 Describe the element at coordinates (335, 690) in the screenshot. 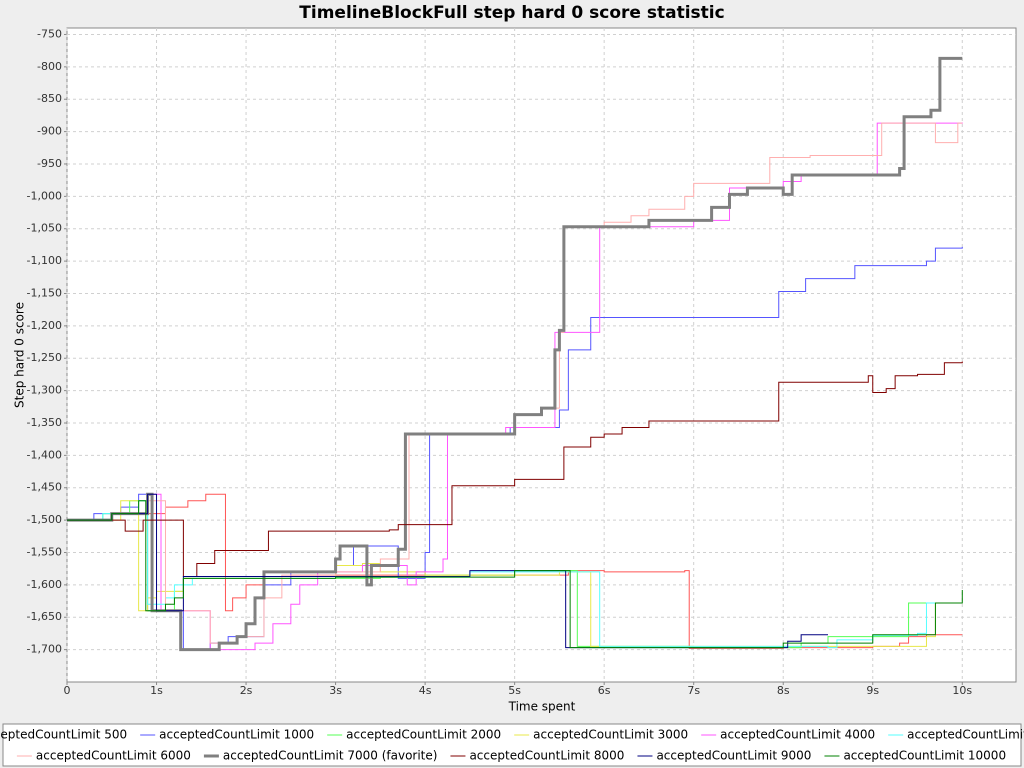

I see `x-tick-label: 3s` at that location.